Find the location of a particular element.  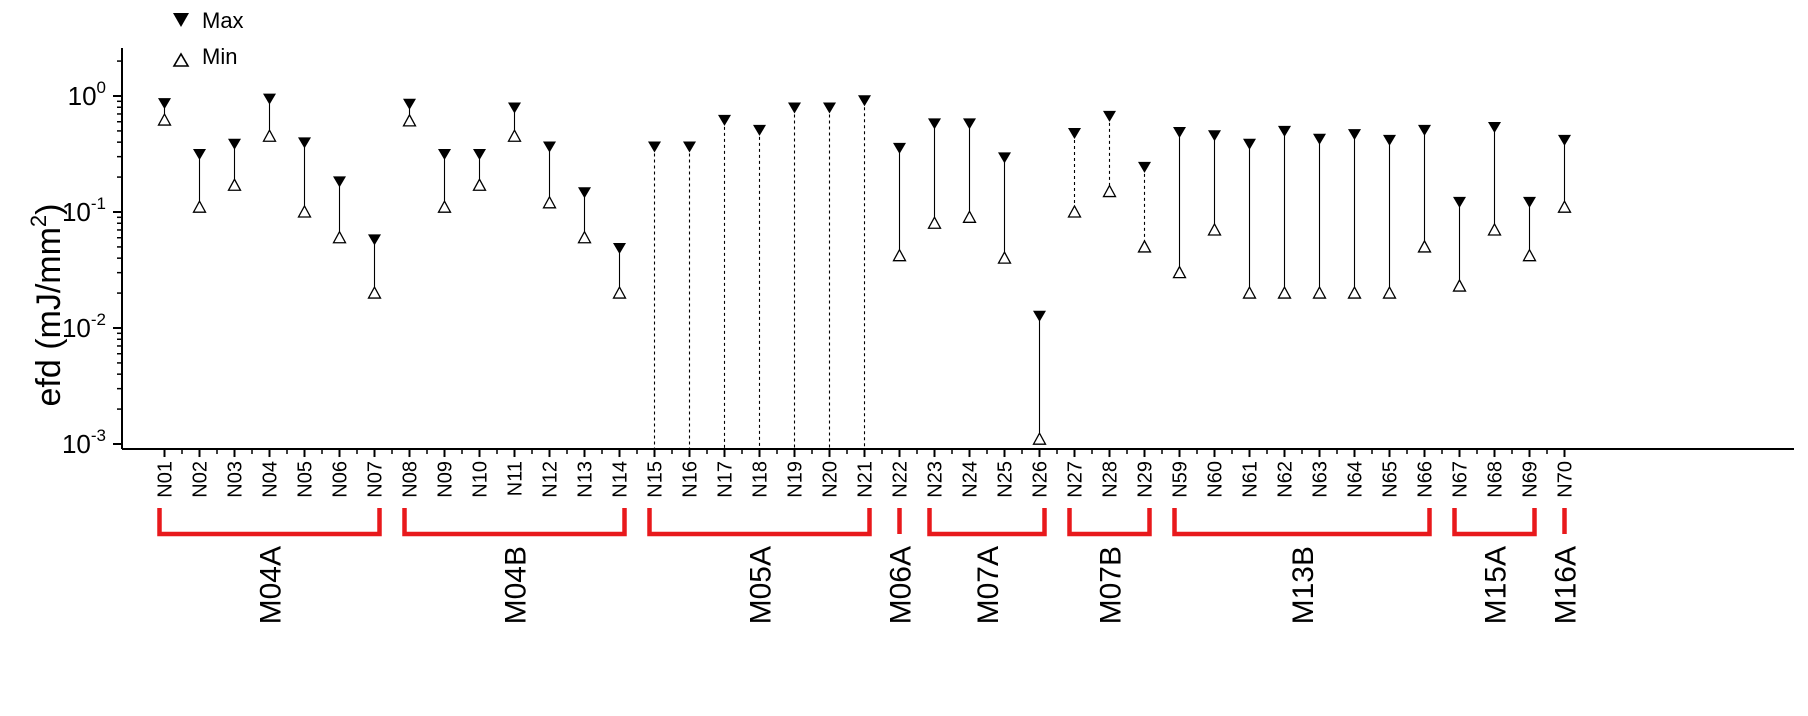

x-tick-label: N68 is located at coordinates (1496, 479).